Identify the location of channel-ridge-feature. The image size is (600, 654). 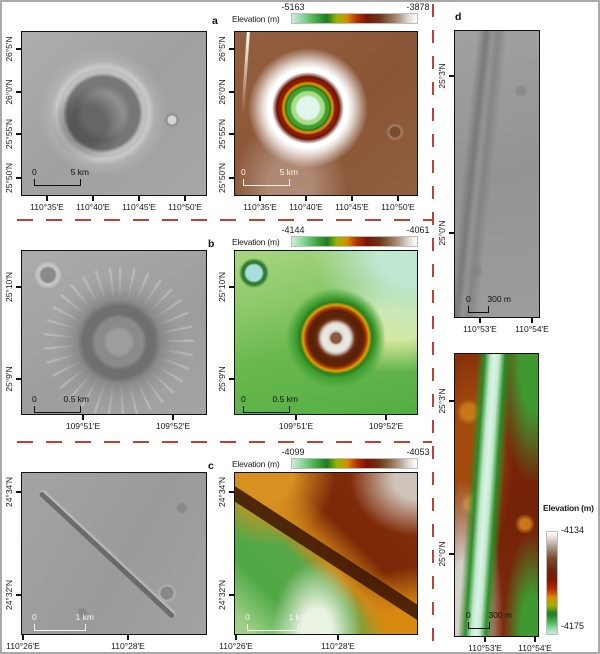
(107, 555).